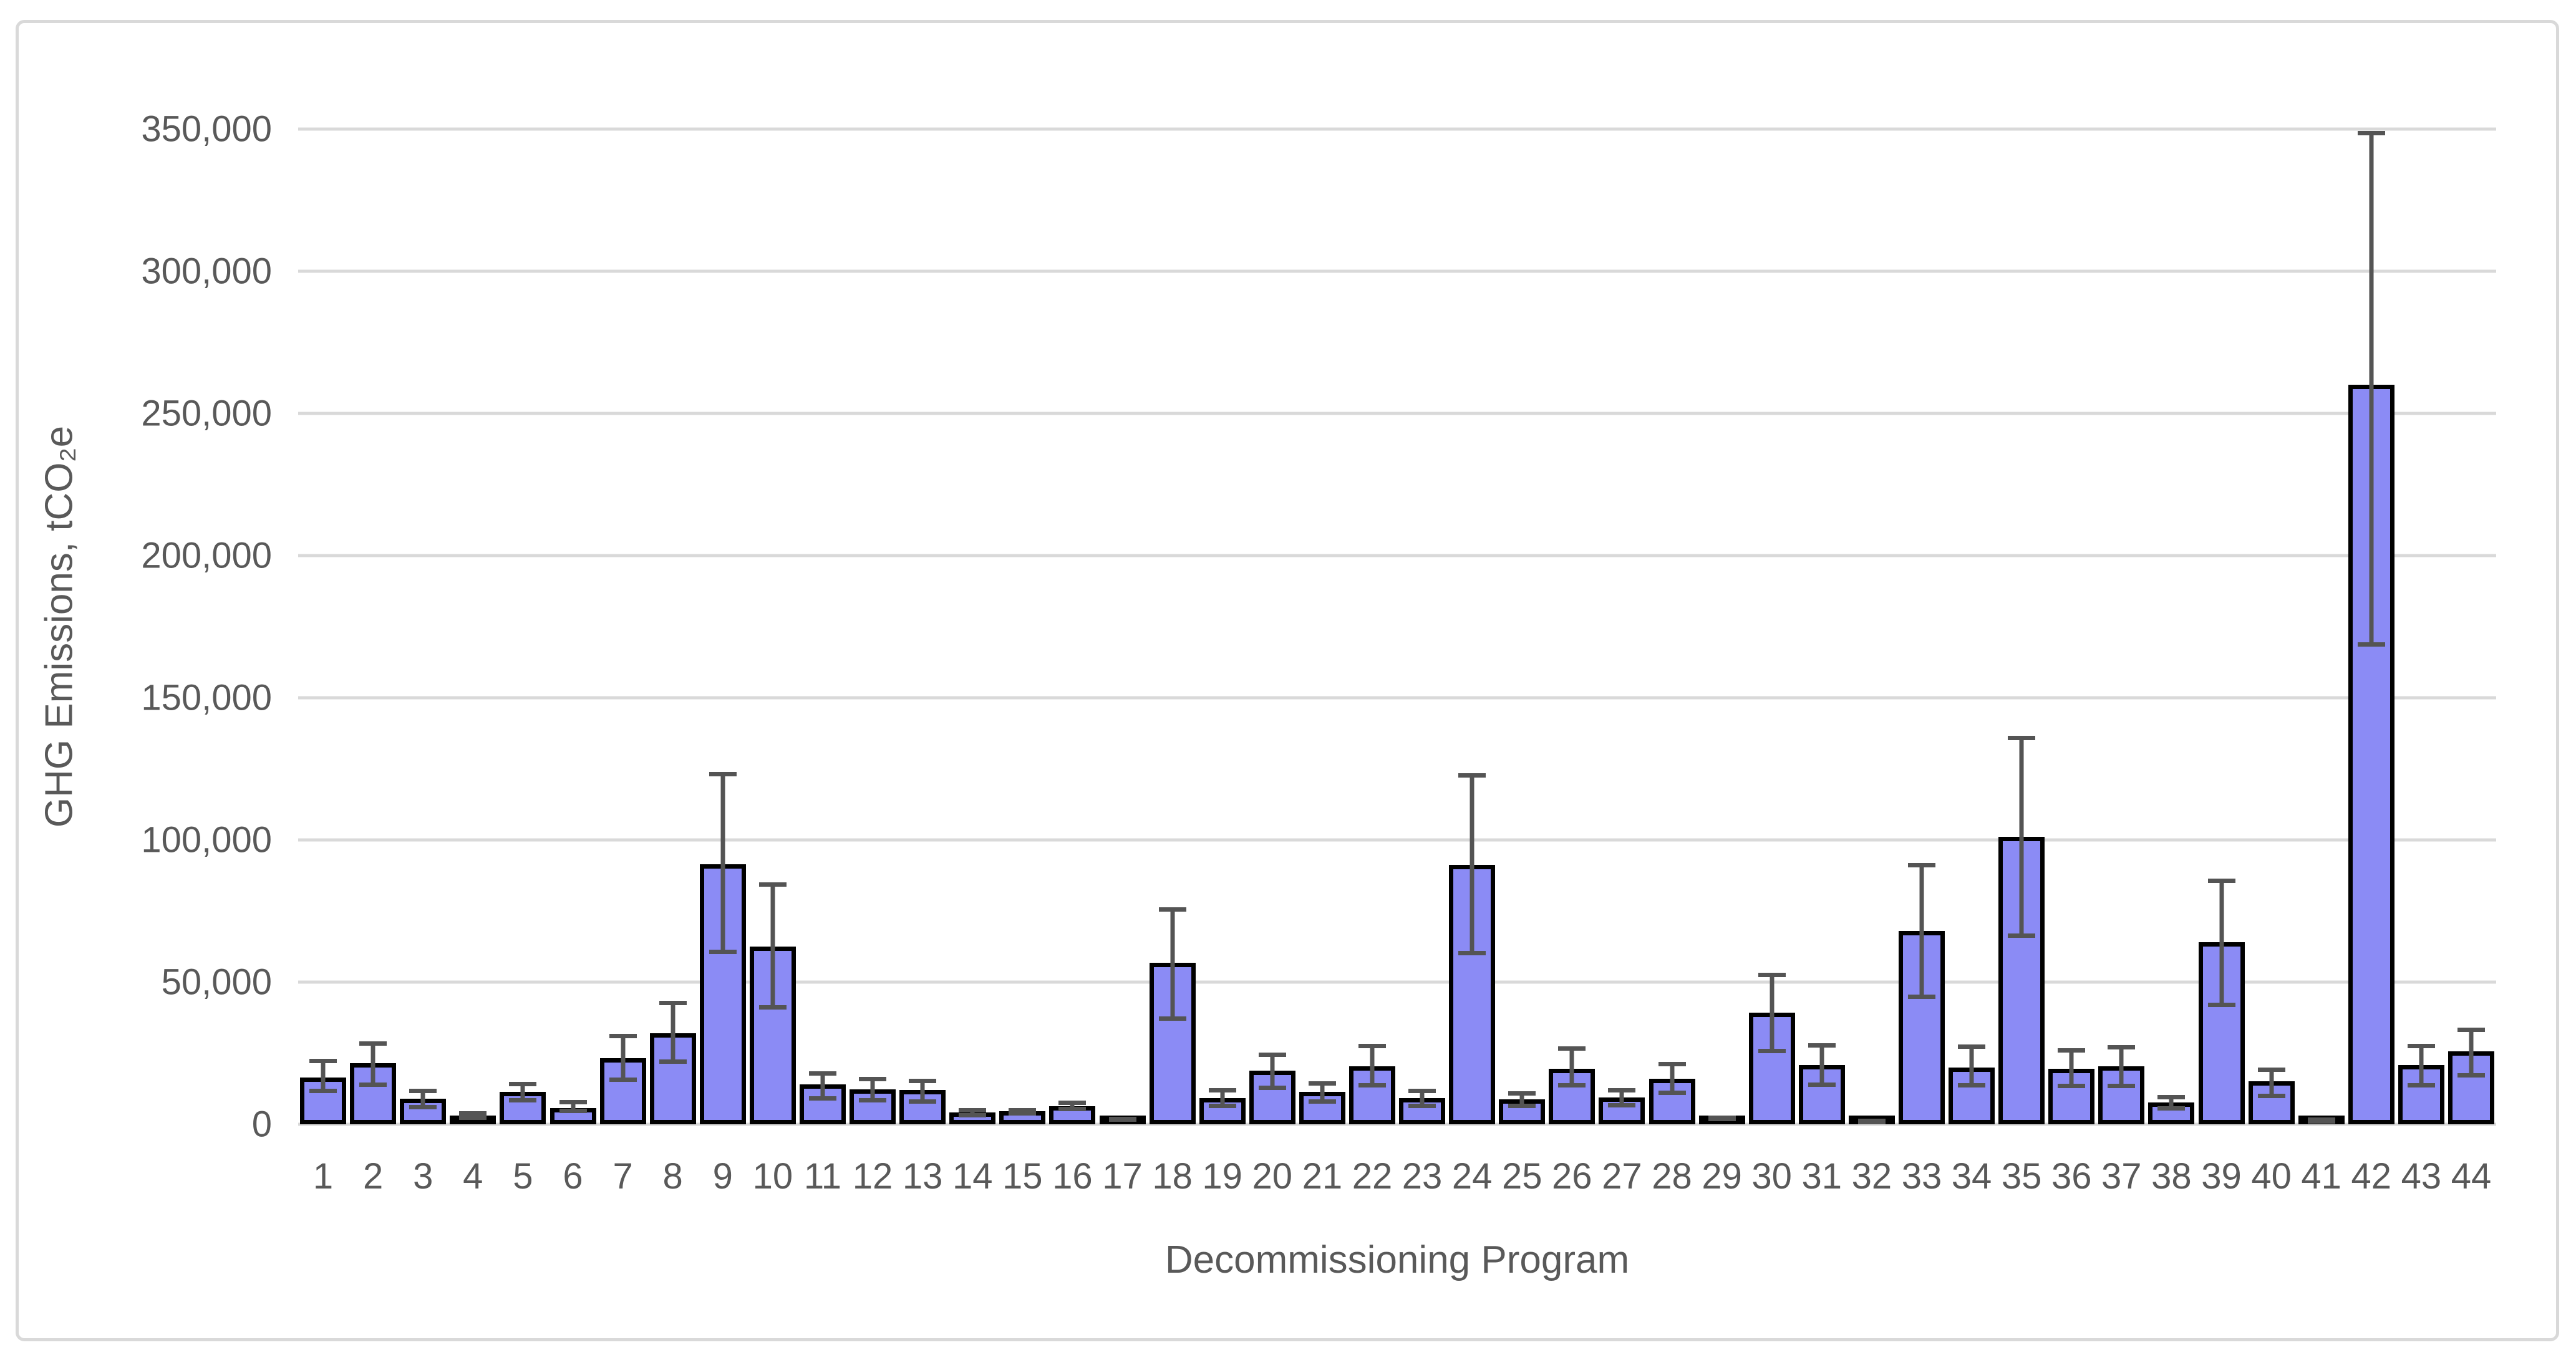 Image resolution: width=2576 pixels, height=1355 pixels. I want to click on x-tick-label: 11, so click(822, 1177).